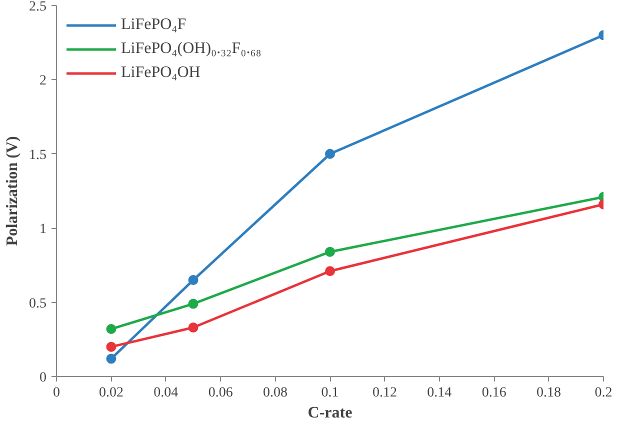  Describe the element at coordinates (111, 393) in the screenshot. I see `x-tick-label: 0.02` at that location.